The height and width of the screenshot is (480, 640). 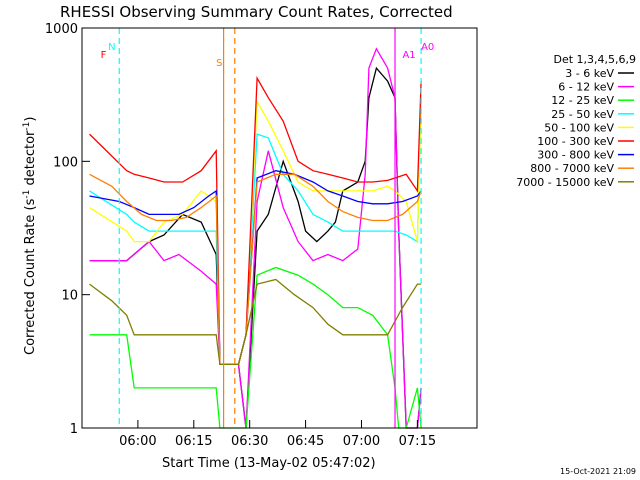 I want to click on y-axis-label: Corrected Count Rate (s-1 detector-1), so click(x=30, y=236).